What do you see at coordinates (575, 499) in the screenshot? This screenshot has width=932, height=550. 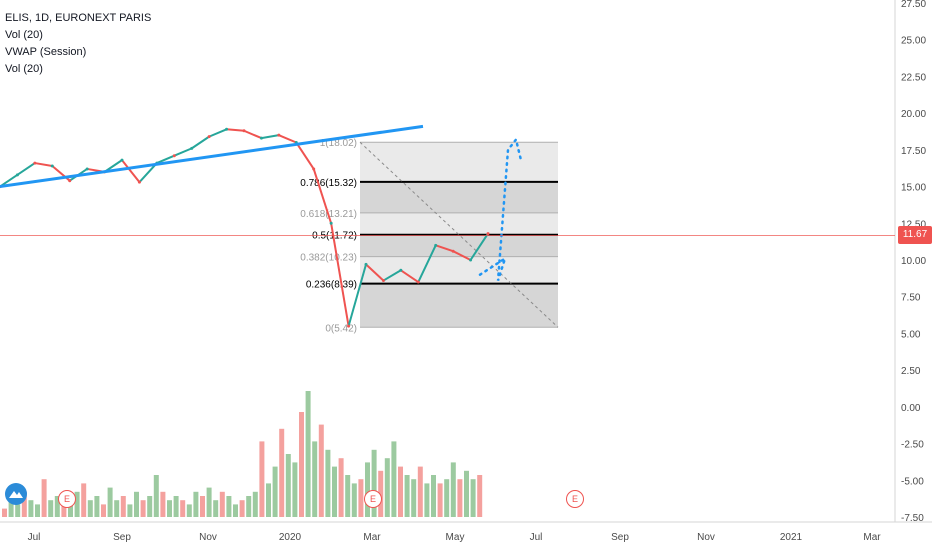 I see `earnings-marker-3: E` at bounding box center [575, 499].